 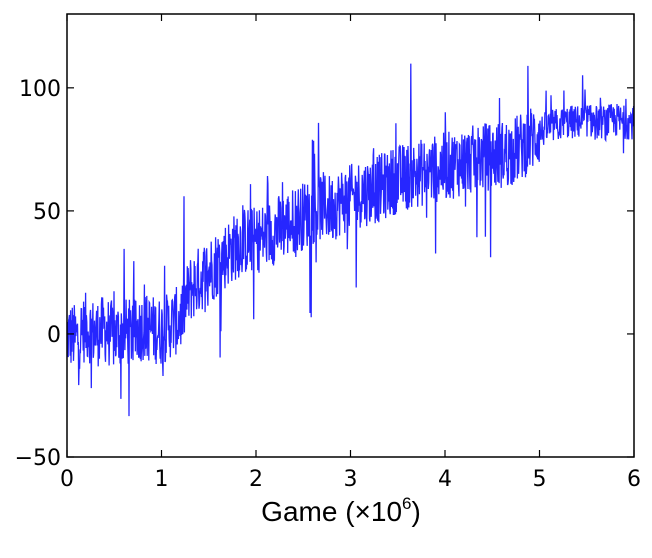 What do you see at coordinates (540, 479) in the screenshot?
I see `x-tick-label: 5` at bounding box center [540, 479].